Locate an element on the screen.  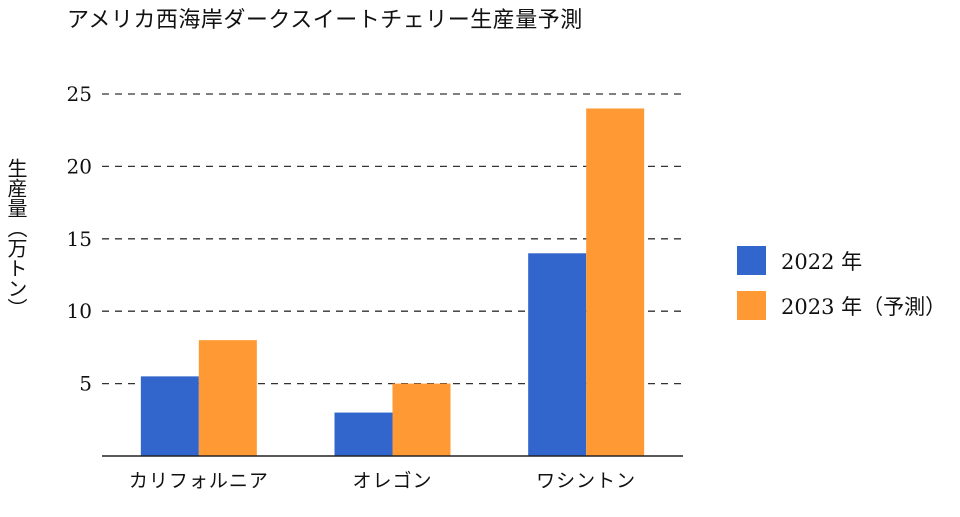
y-tick-label: 20 is located at coordinates (79, 166).